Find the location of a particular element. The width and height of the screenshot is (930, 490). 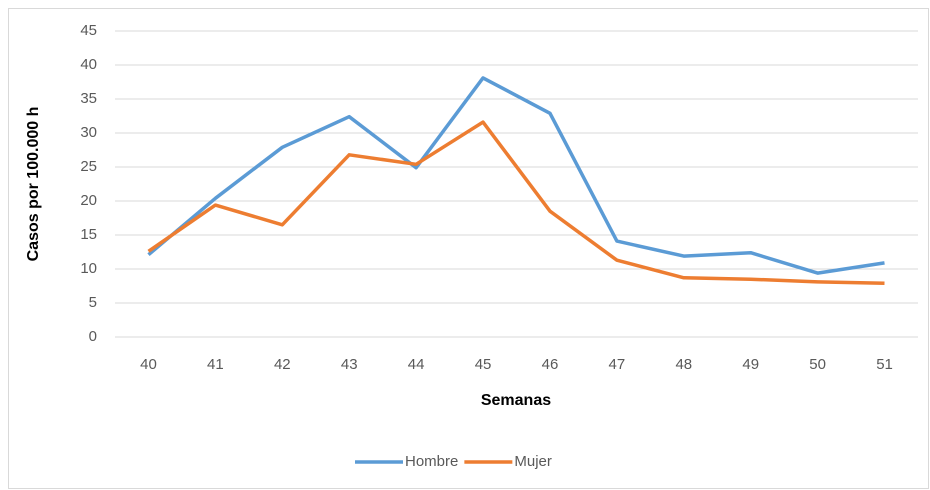

x-tick-label: 46 is located at coordinates (550, 364).